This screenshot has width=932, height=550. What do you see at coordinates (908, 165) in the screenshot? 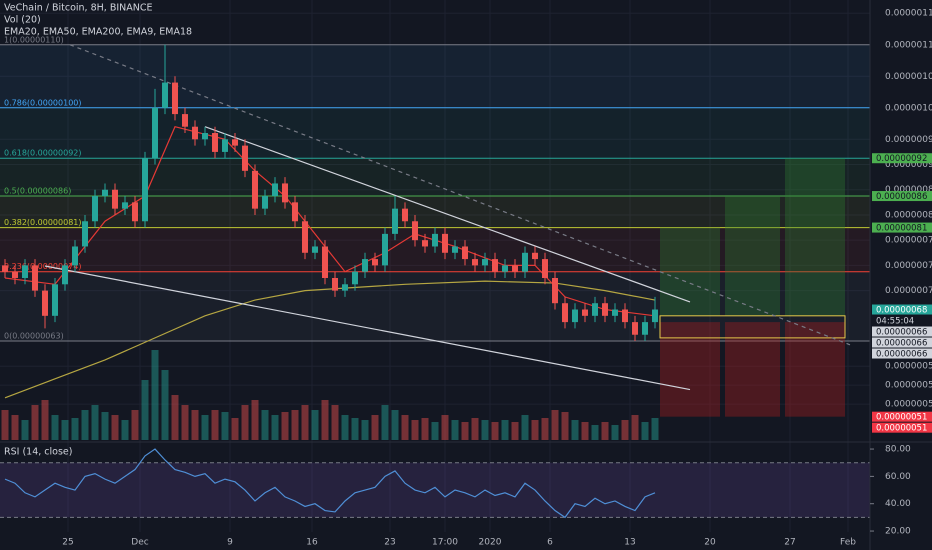
I see `y-tick-label: 0.00000091` at bounding box center [908, 165].